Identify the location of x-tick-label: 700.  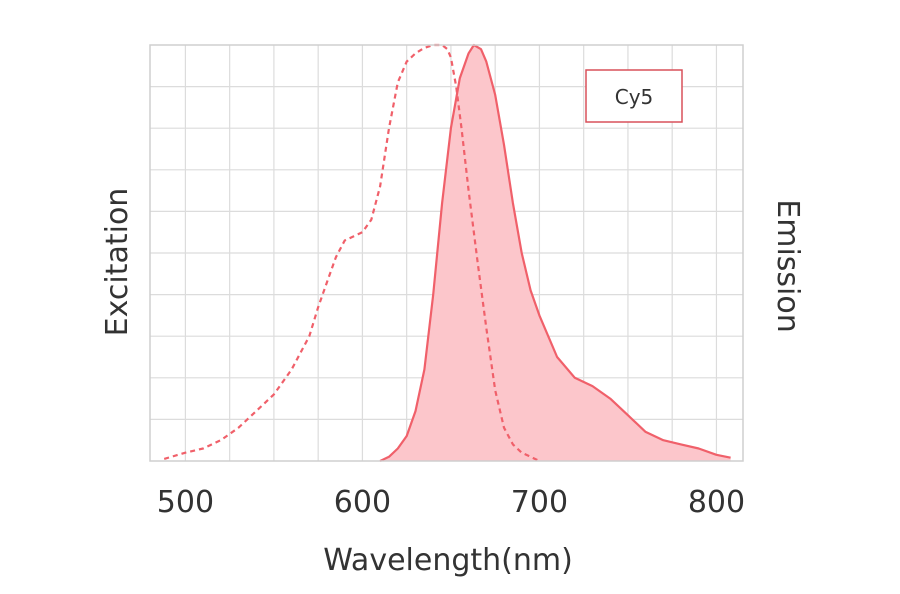
(539, 502).